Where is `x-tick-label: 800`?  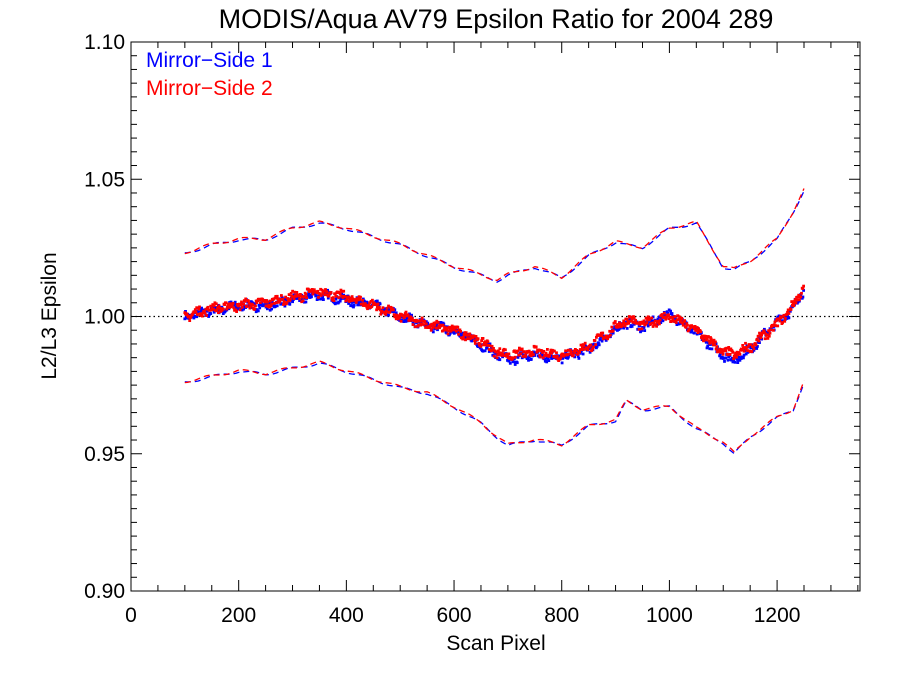 x-tick-label: 800 is located at coordinates (561, 615).